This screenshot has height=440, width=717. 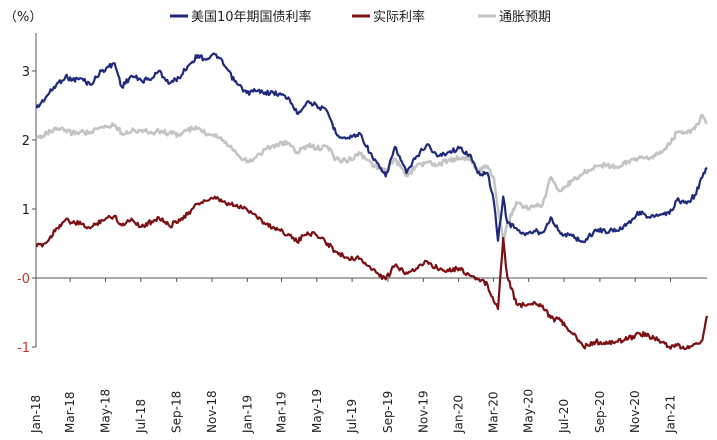 What do you see at coordinates (352, 416) in the screenshot?
I see `x-tick-label: Jul-19` at bounding box center [352, 416].